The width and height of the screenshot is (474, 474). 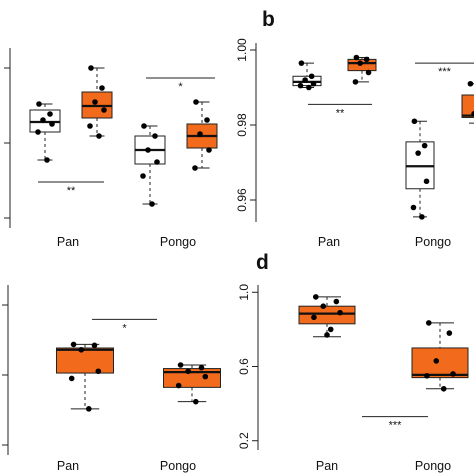 What do you see at coordinates (242, 200) in the screenshot?
I see `y-tick-label: 0.96` at bounding box center [242, 200].